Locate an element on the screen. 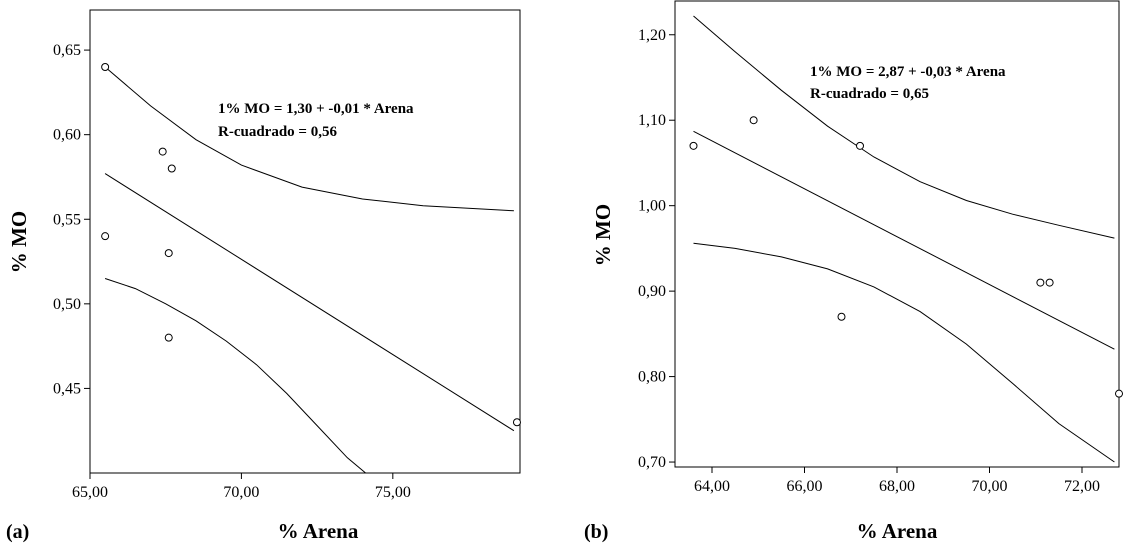 The width and height of the screenshot is (1126, 551). chart-a-equation: 1% MO = 1,30 + -0,01 * Arena is located at coordinates (316, 109).